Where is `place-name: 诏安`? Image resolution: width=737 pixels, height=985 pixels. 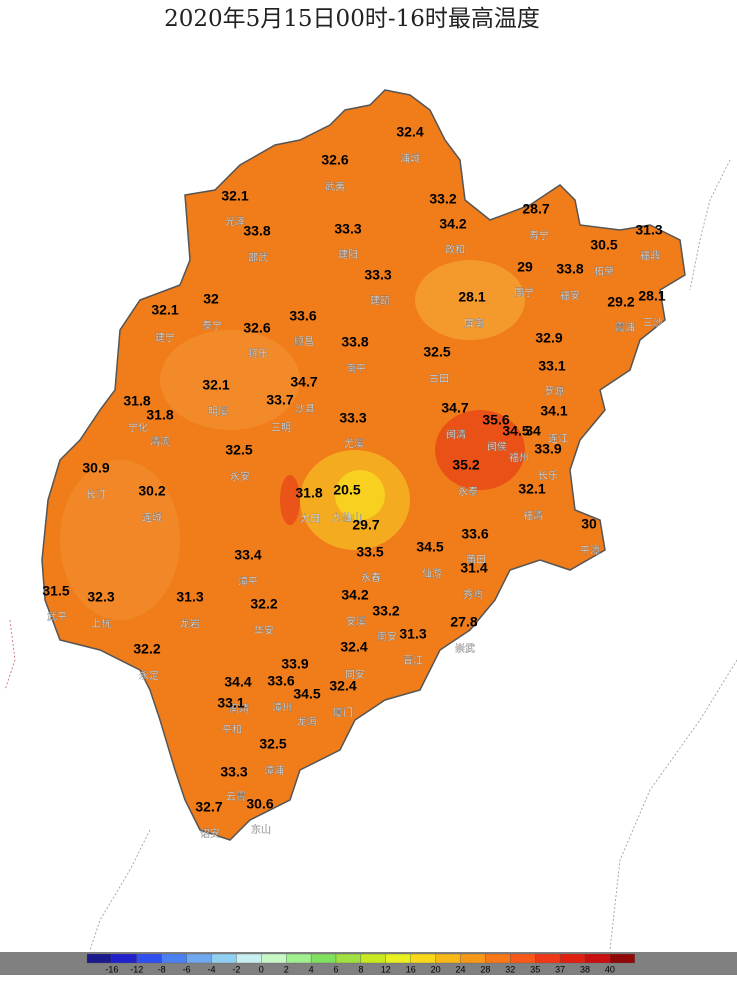 place-name: 诏安 is located at coordinates (210, 833).